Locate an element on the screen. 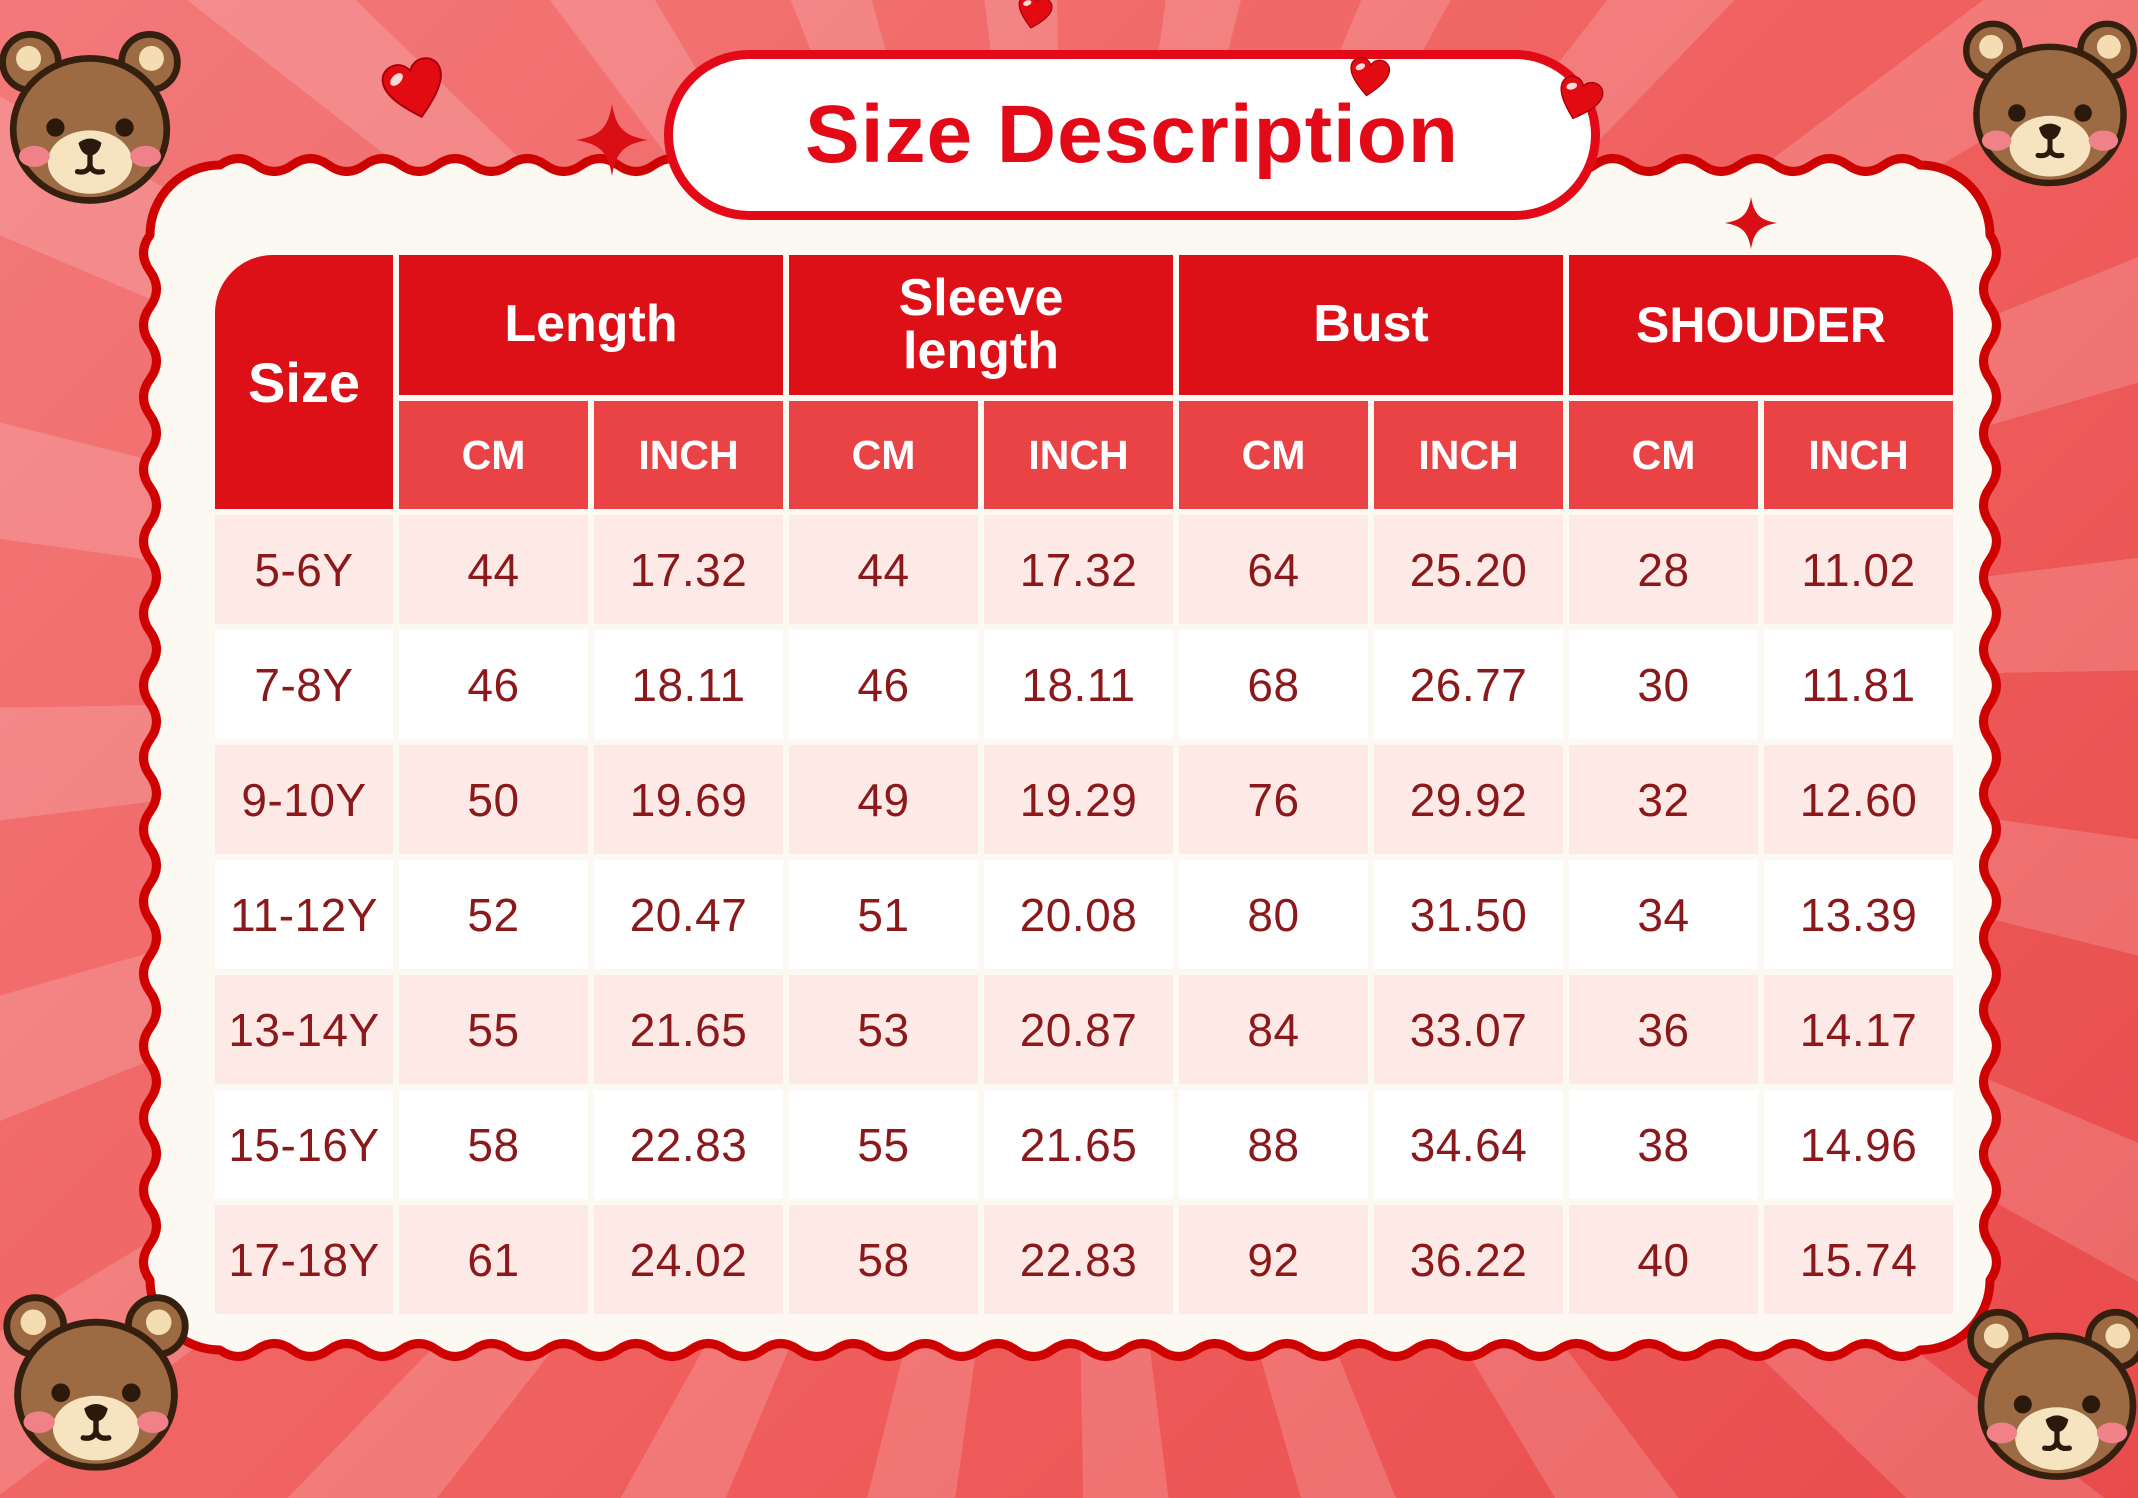  table-cell: 14.96 is located at coordinates (1858, 1144).